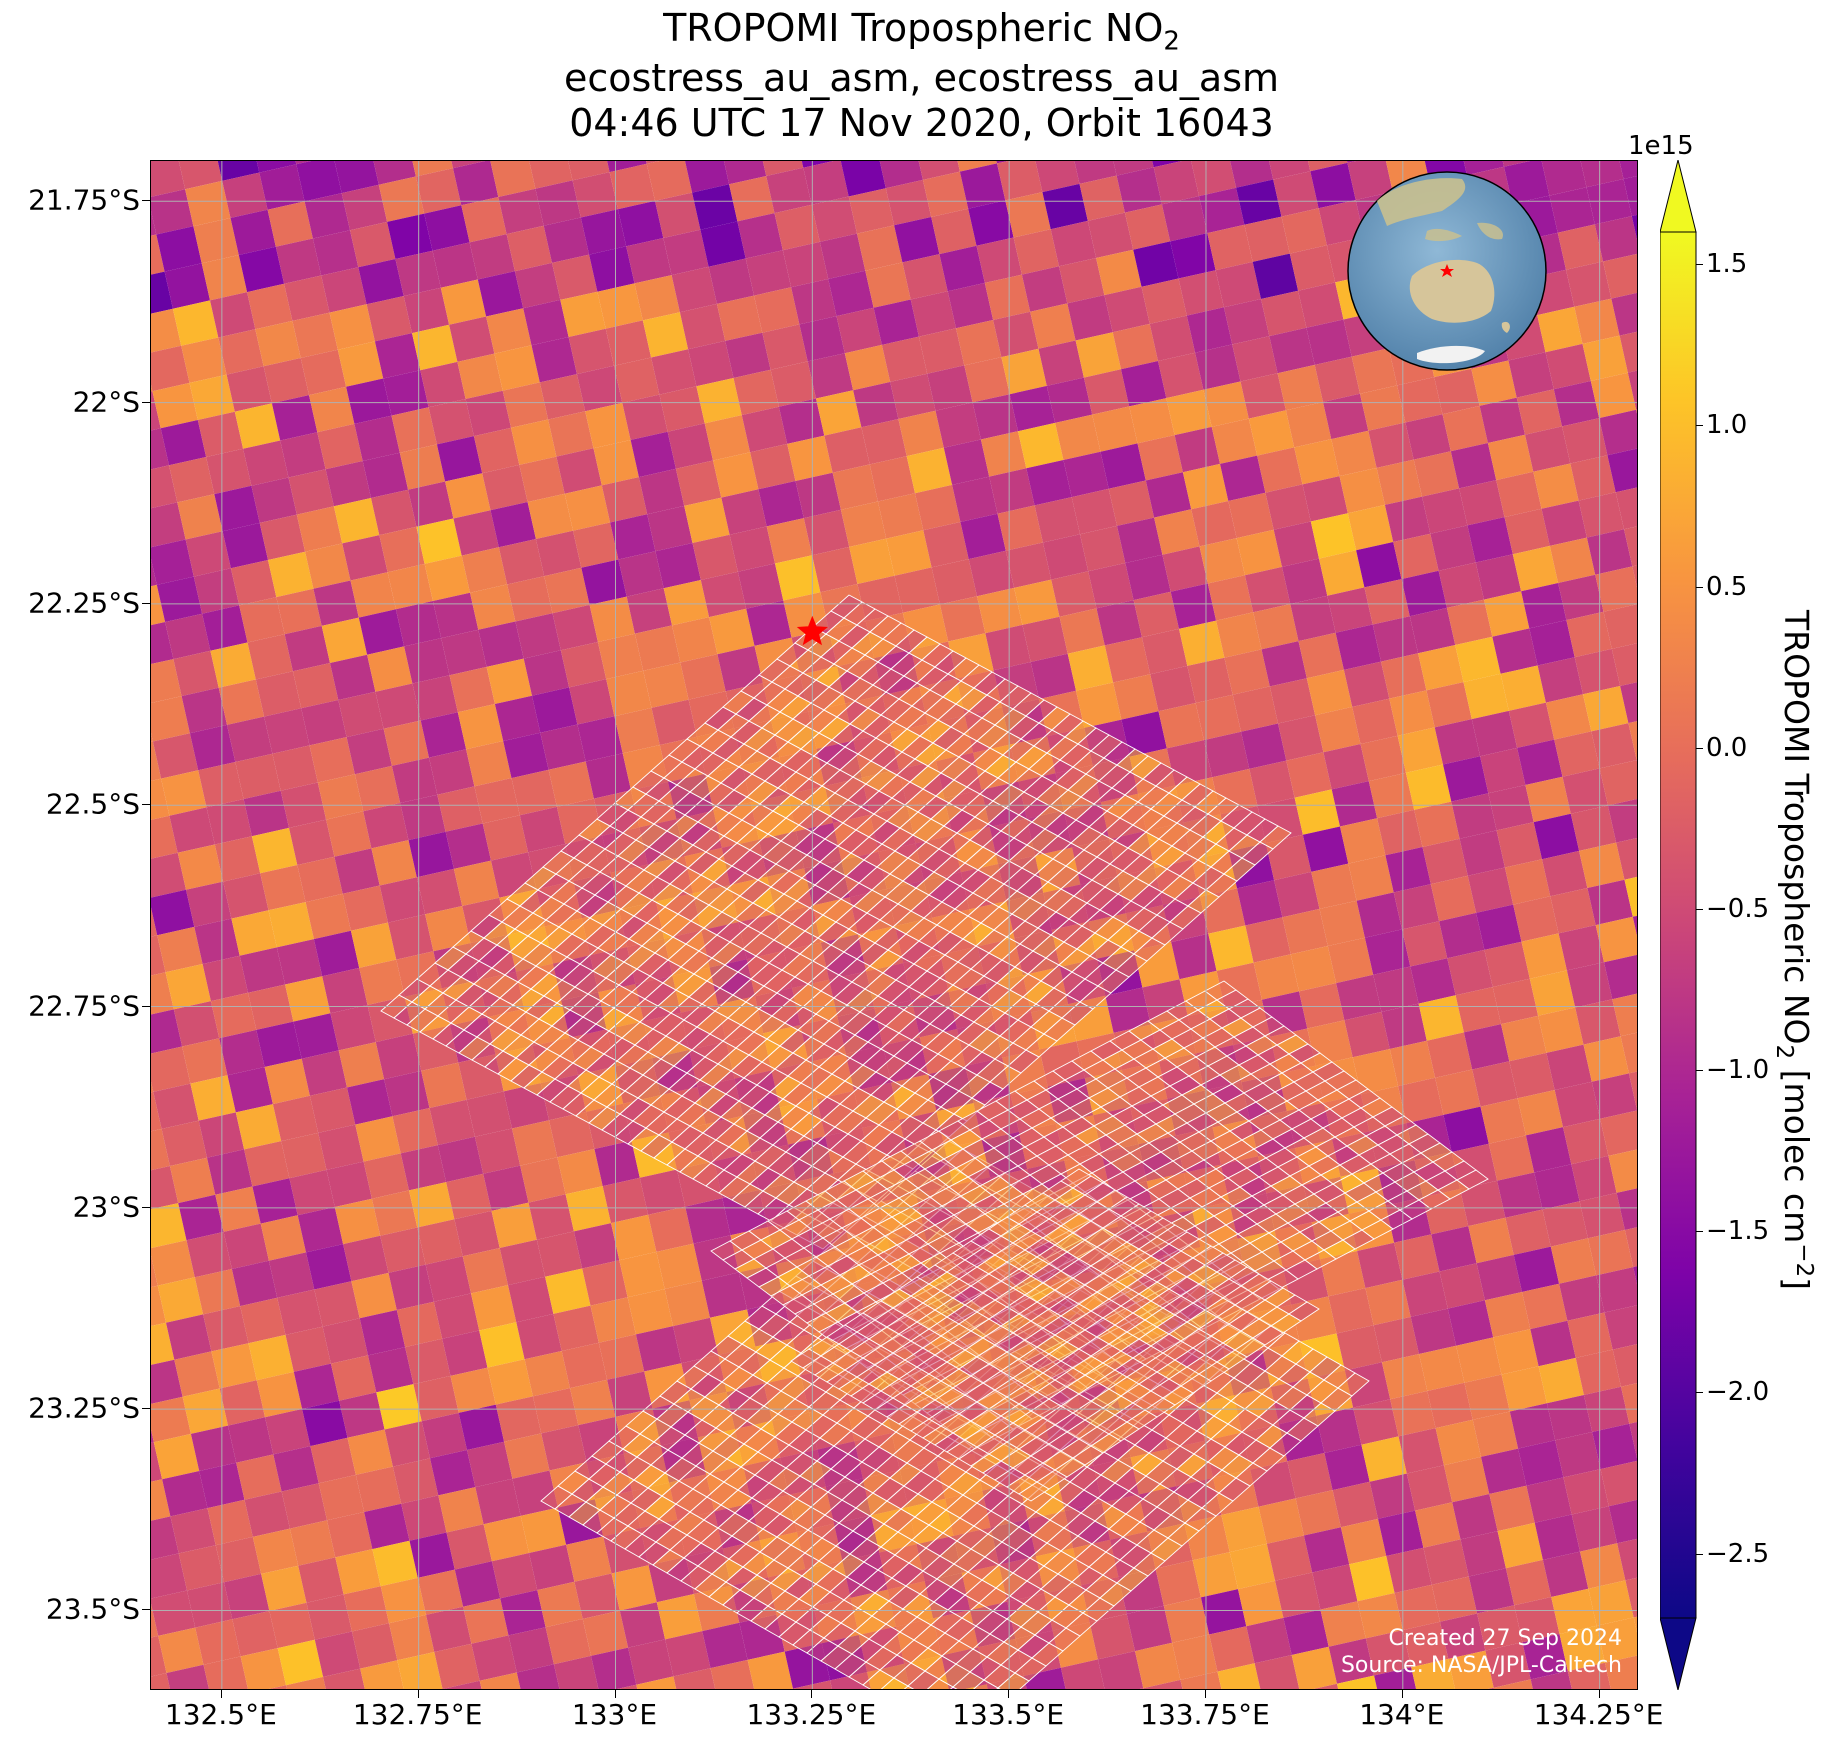 This screenshot has height=1740, width=1843. I want to click on site-star-icon, so click(812, 630).